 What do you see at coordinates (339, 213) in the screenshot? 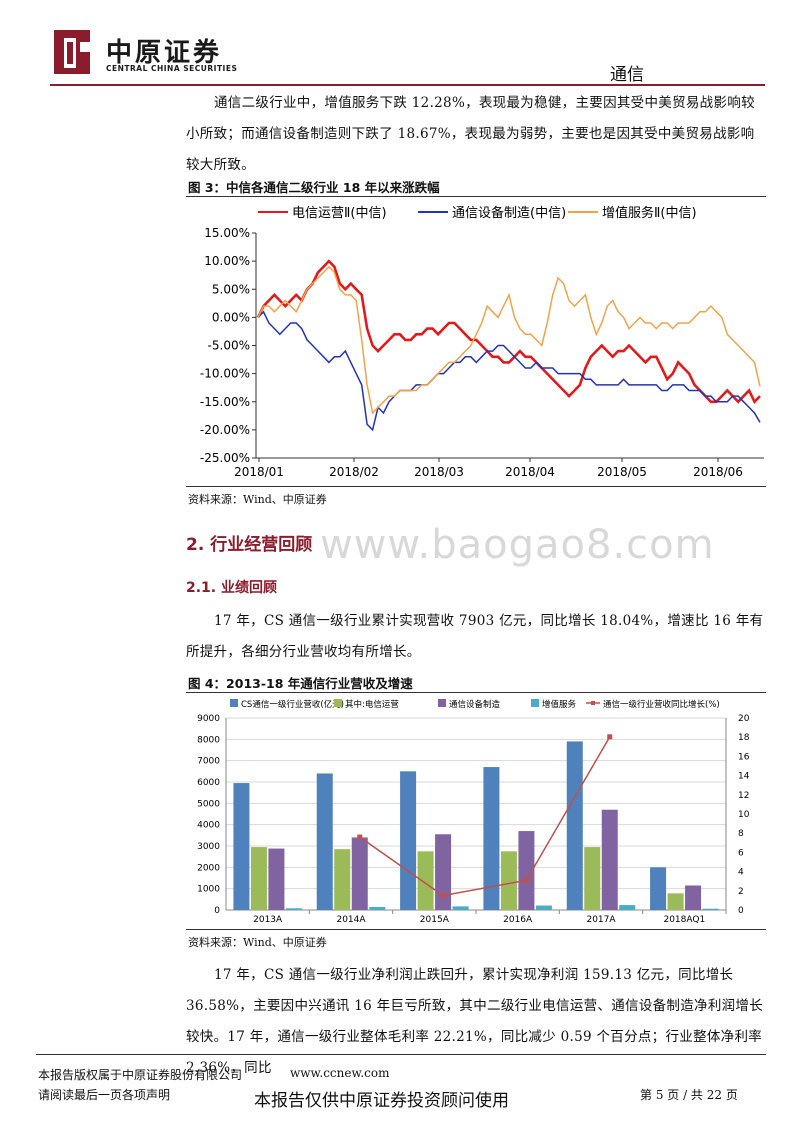
I see `legend-label: 电信运营Ⅱ(中信)` at bounding box center [339, 213].